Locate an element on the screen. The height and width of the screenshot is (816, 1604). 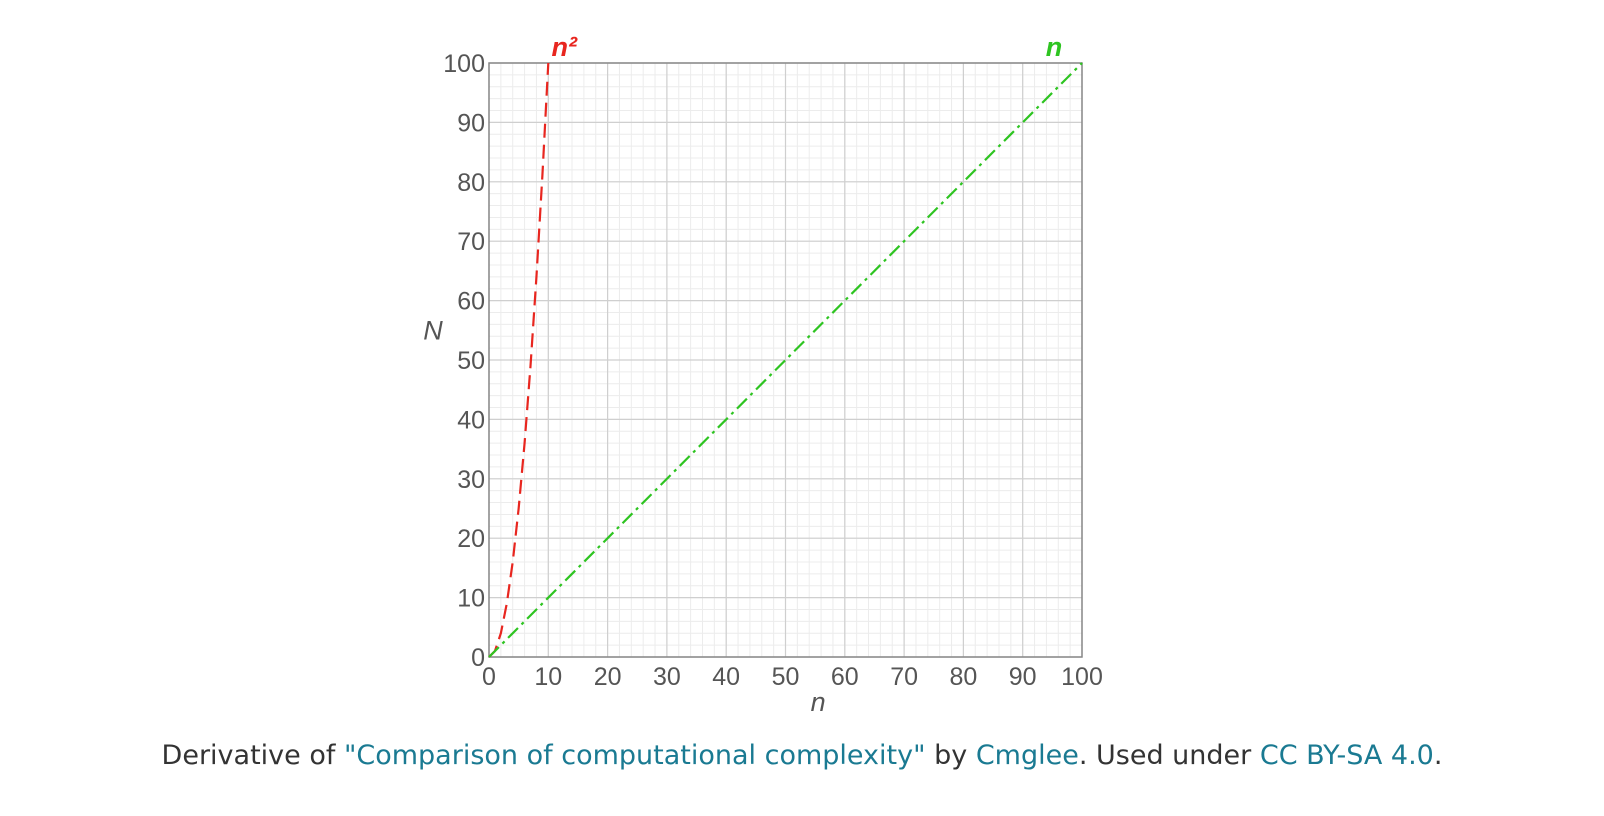
y-tick-labels: 0 10 20 30 40 50 60 70 80 90 100 is located at coordinates (464, 361).